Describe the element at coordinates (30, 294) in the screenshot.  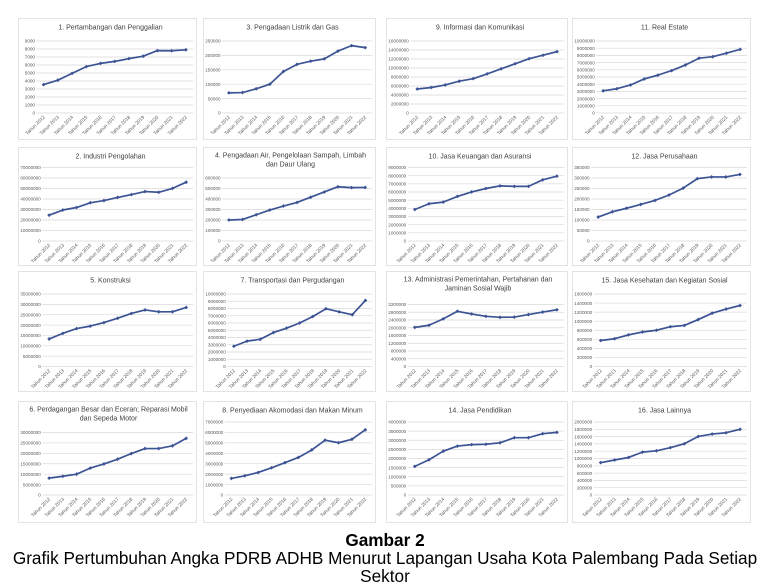
I see `svg-text: 35000000` at that location.